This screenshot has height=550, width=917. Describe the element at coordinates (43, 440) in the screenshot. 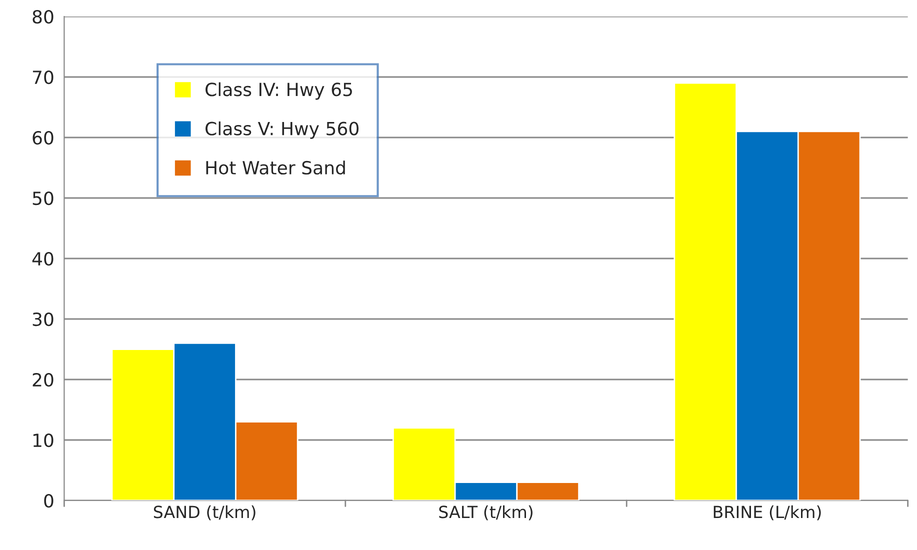

I see `y-tick-label: 10` at that location.